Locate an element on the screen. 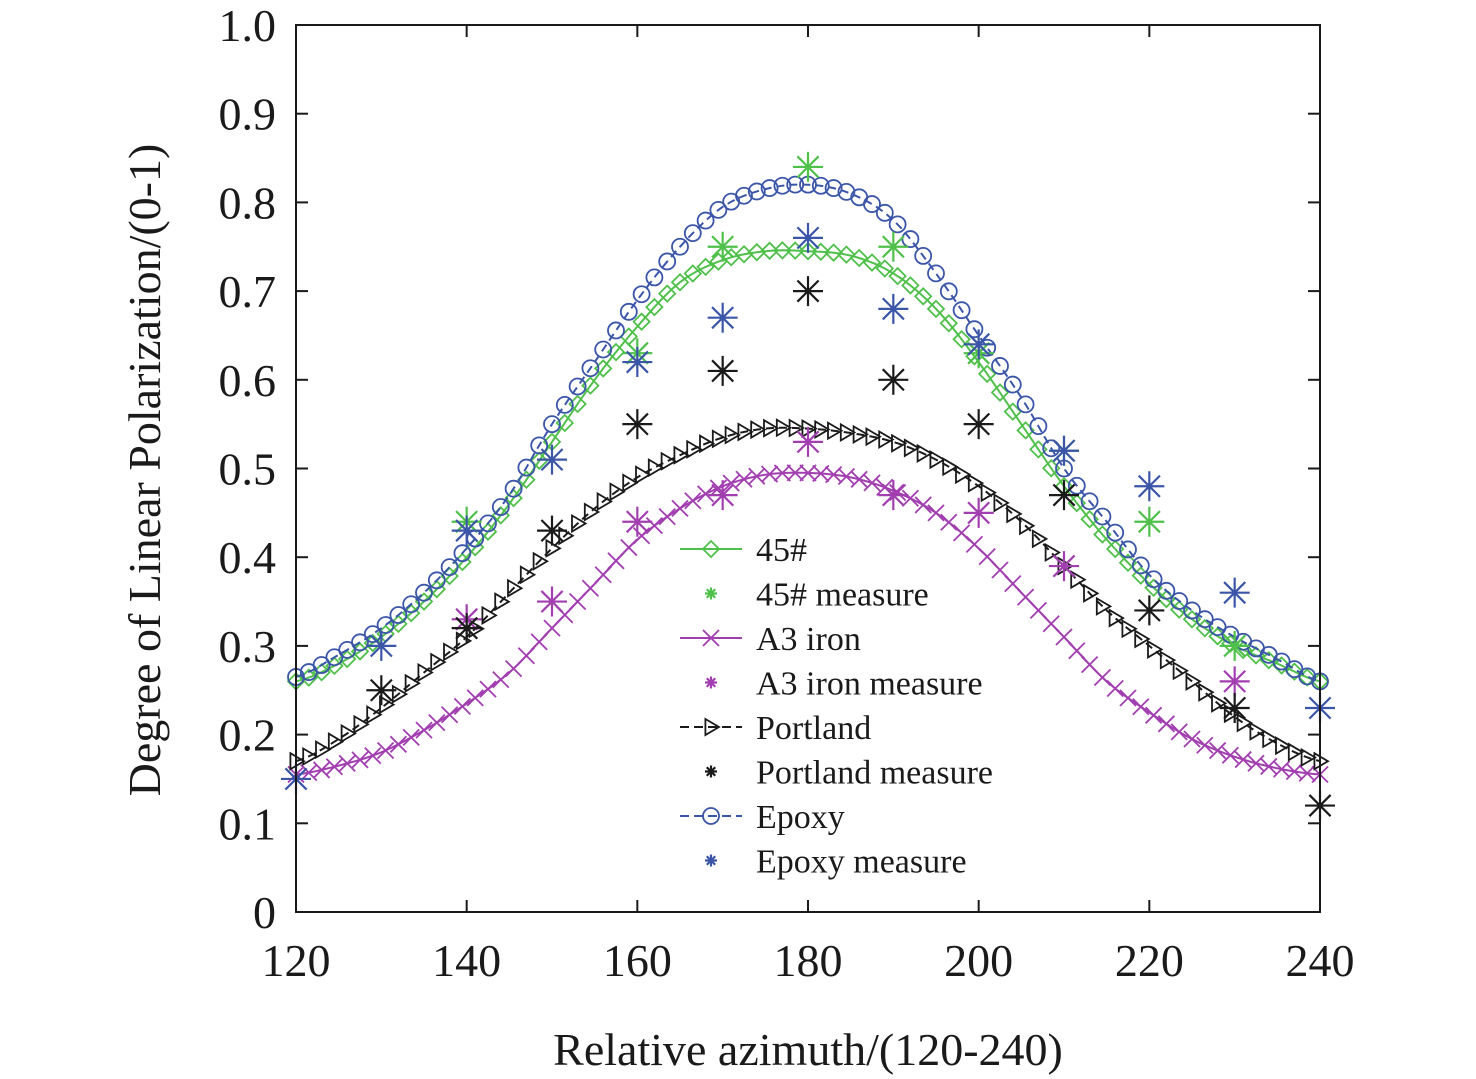 The image size is (1476, 1079). legend-label: Epoxy measure is located at coordinates (861, 862).